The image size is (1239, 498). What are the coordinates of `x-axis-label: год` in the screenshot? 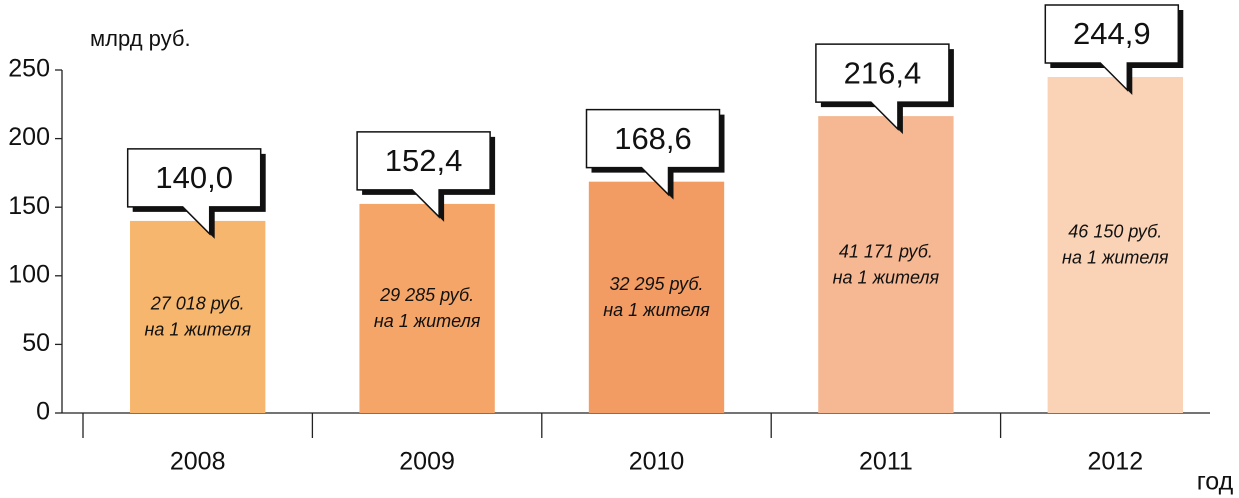 It's located at (1215, 482).